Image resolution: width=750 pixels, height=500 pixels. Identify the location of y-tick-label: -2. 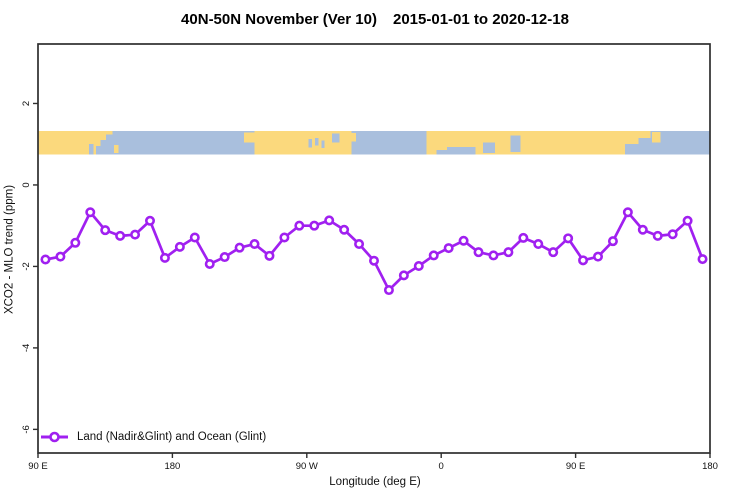
(26, 266).